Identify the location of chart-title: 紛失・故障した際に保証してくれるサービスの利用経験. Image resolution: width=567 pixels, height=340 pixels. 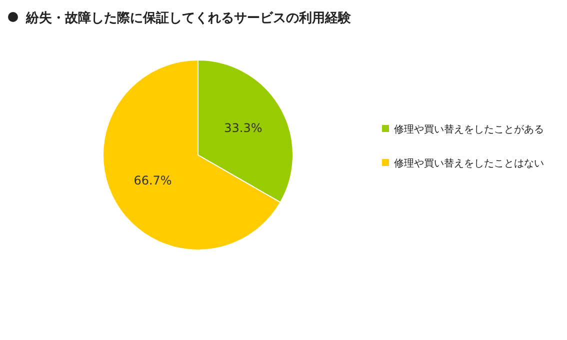
(188, 18).